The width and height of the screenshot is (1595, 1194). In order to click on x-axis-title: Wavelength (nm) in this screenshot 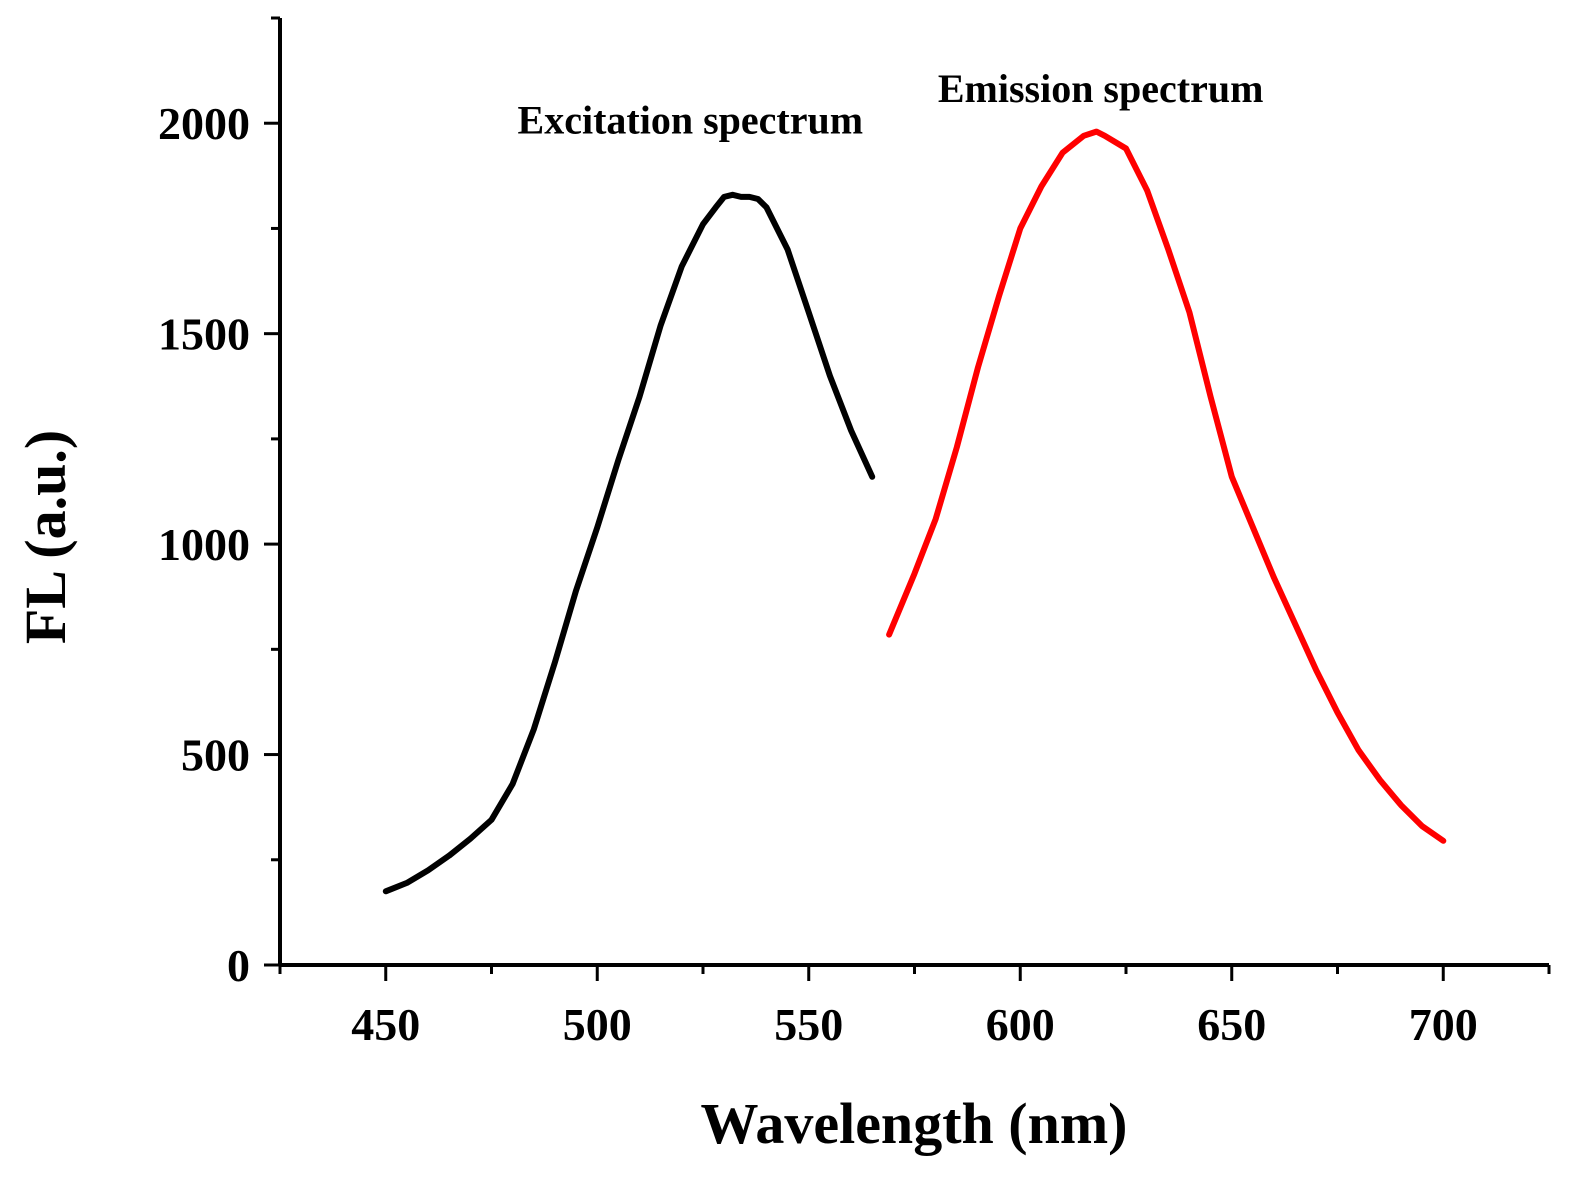, I will do `click(914, 1123)`.